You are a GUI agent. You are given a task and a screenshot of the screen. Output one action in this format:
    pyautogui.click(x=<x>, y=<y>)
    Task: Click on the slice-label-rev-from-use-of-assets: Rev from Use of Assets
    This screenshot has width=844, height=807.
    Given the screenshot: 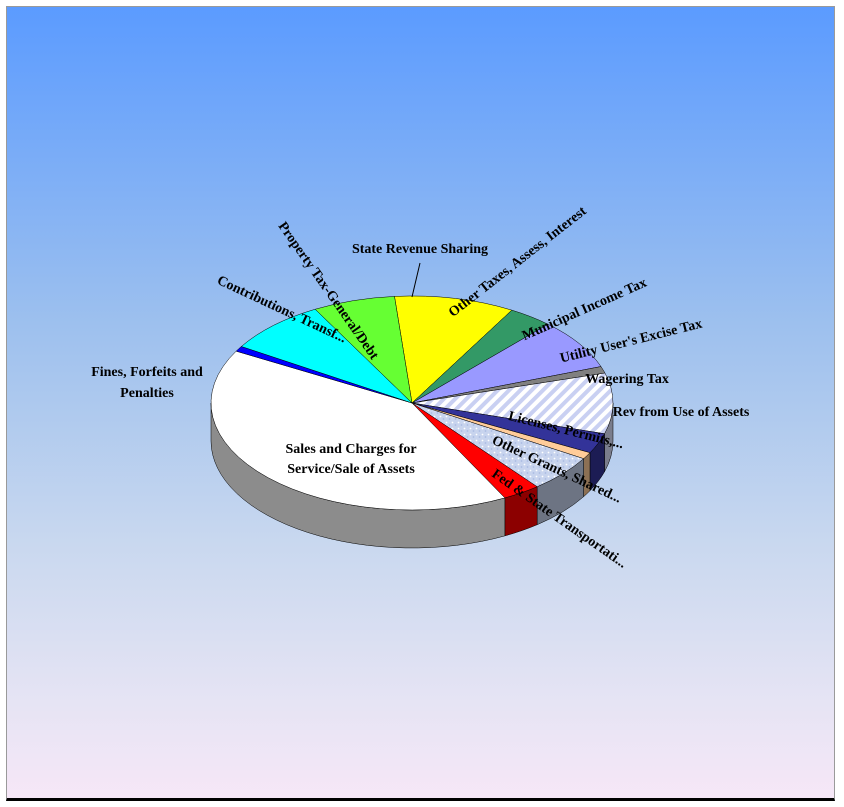 What is the action you would take?
    pyautogui.click(x=681, y=412)
    